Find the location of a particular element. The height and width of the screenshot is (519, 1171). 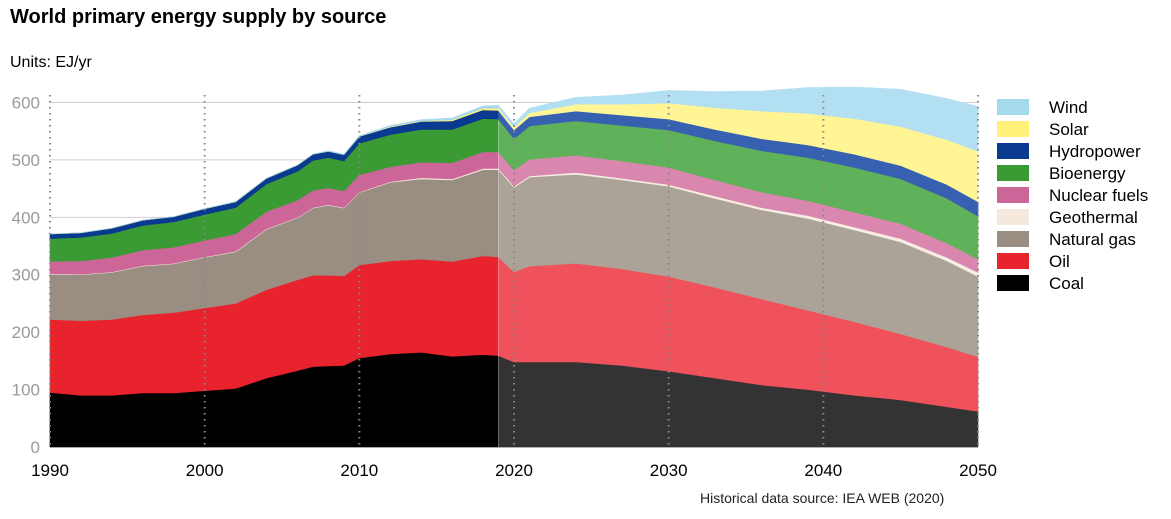

y-tick-label-400: 400 is located at coordinates (26, 217).